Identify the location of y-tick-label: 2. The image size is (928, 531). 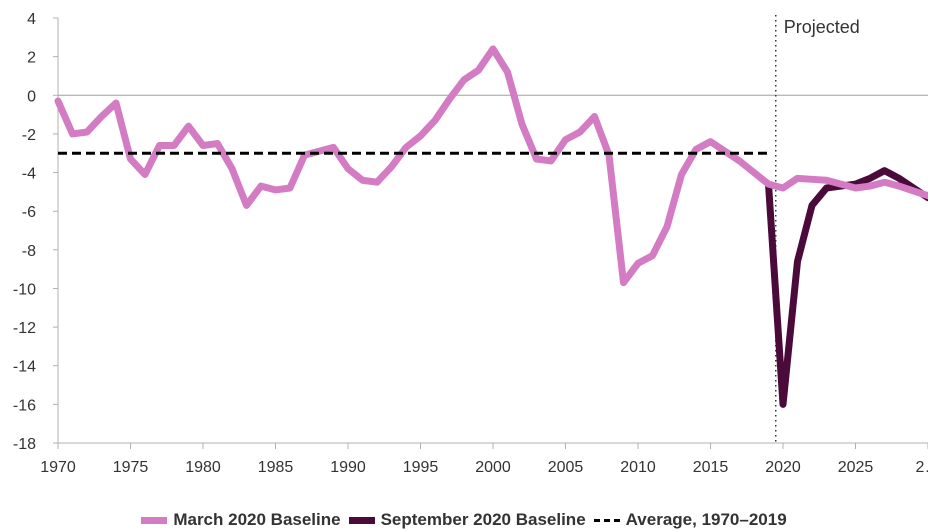
(31, 58).